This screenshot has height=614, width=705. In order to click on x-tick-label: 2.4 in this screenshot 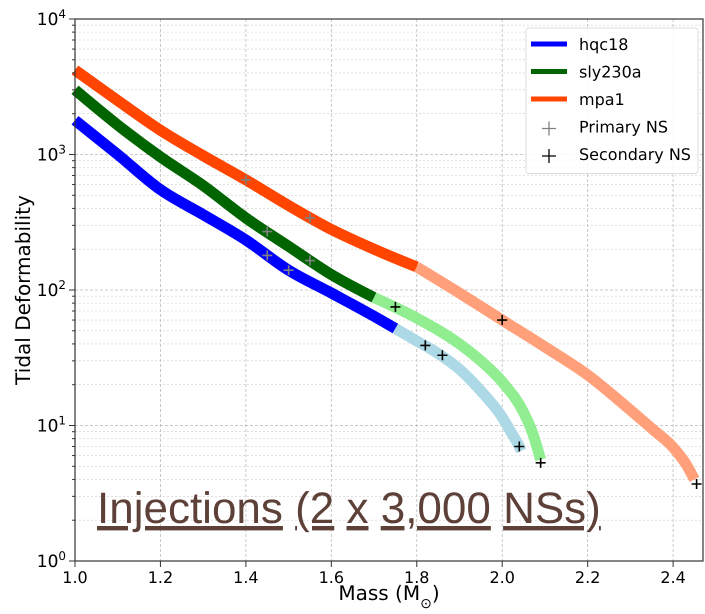, I will do `click(673, 577)`.